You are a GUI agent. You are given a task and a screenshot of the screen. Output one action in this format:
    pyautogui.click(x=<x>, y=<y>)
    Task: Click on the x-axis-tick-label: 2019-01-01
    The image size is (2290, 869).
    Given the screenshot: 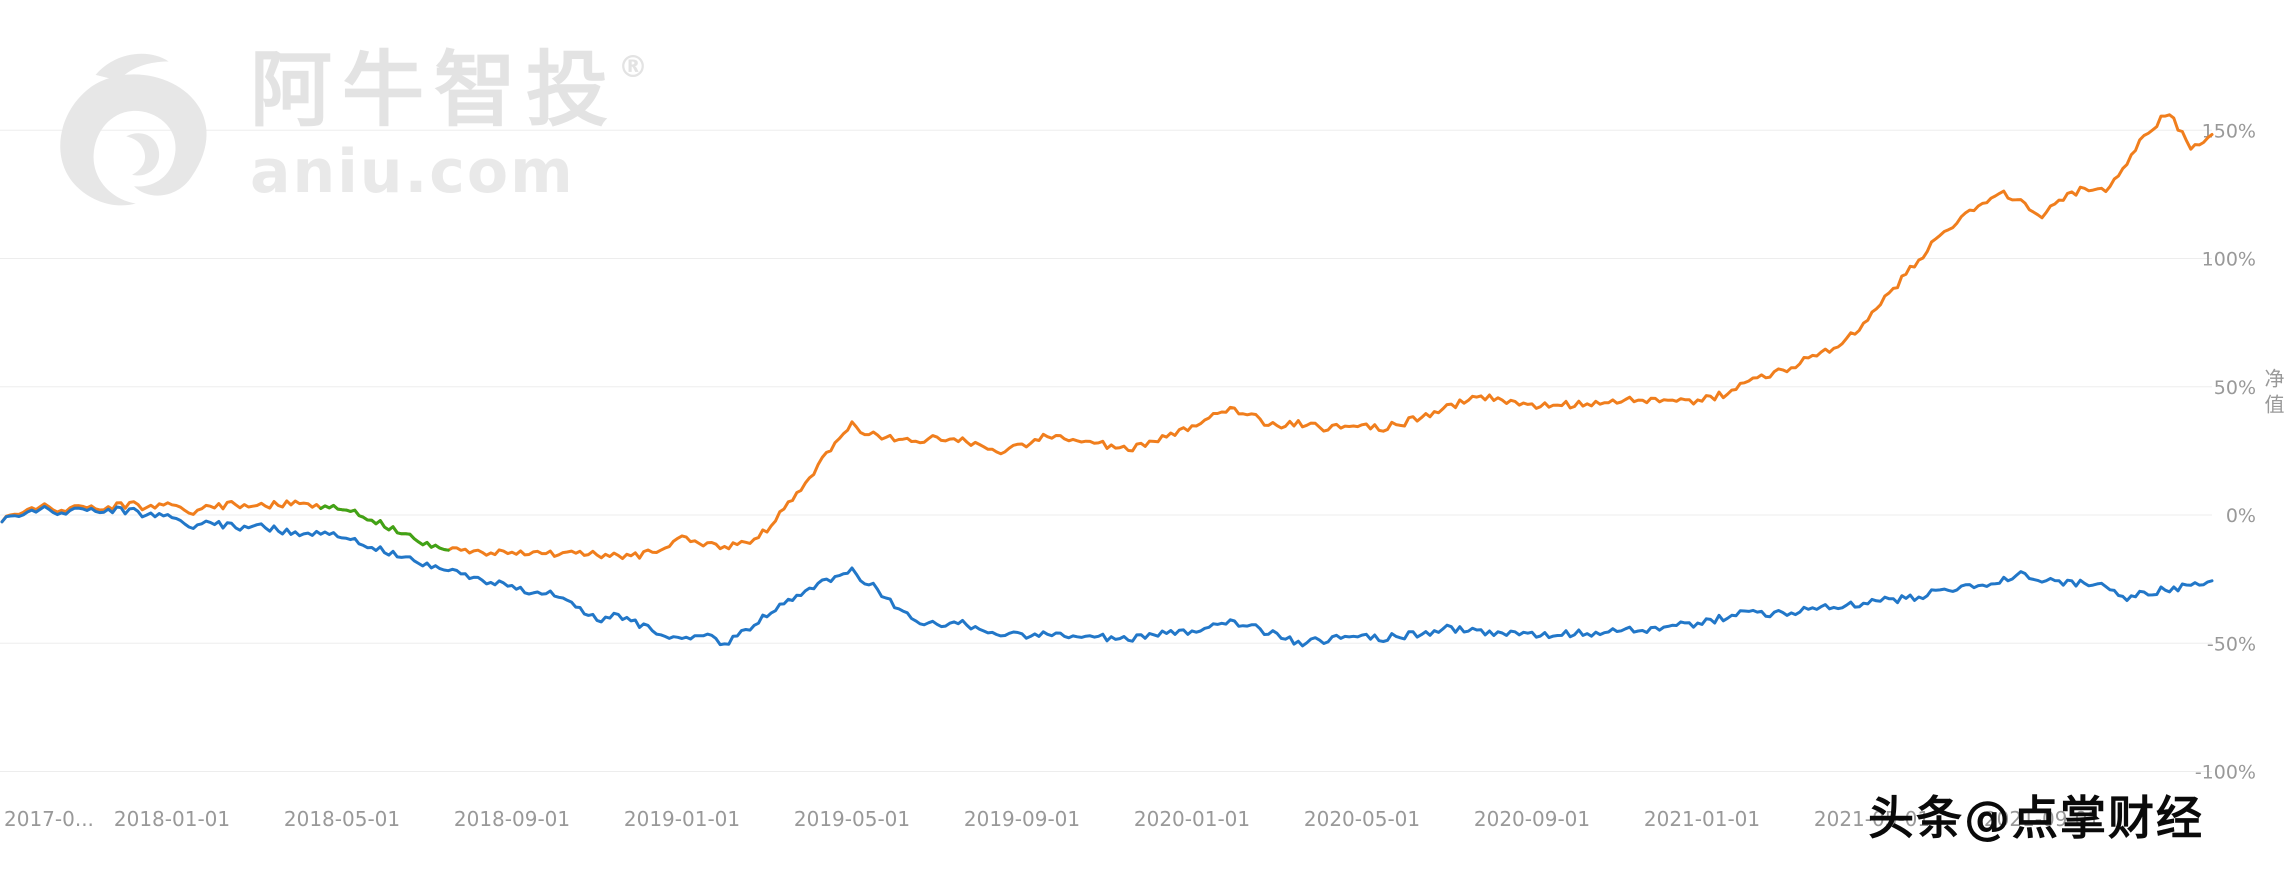 What is the action you would take?
    pyautogui.click(x=682, y=819)
    